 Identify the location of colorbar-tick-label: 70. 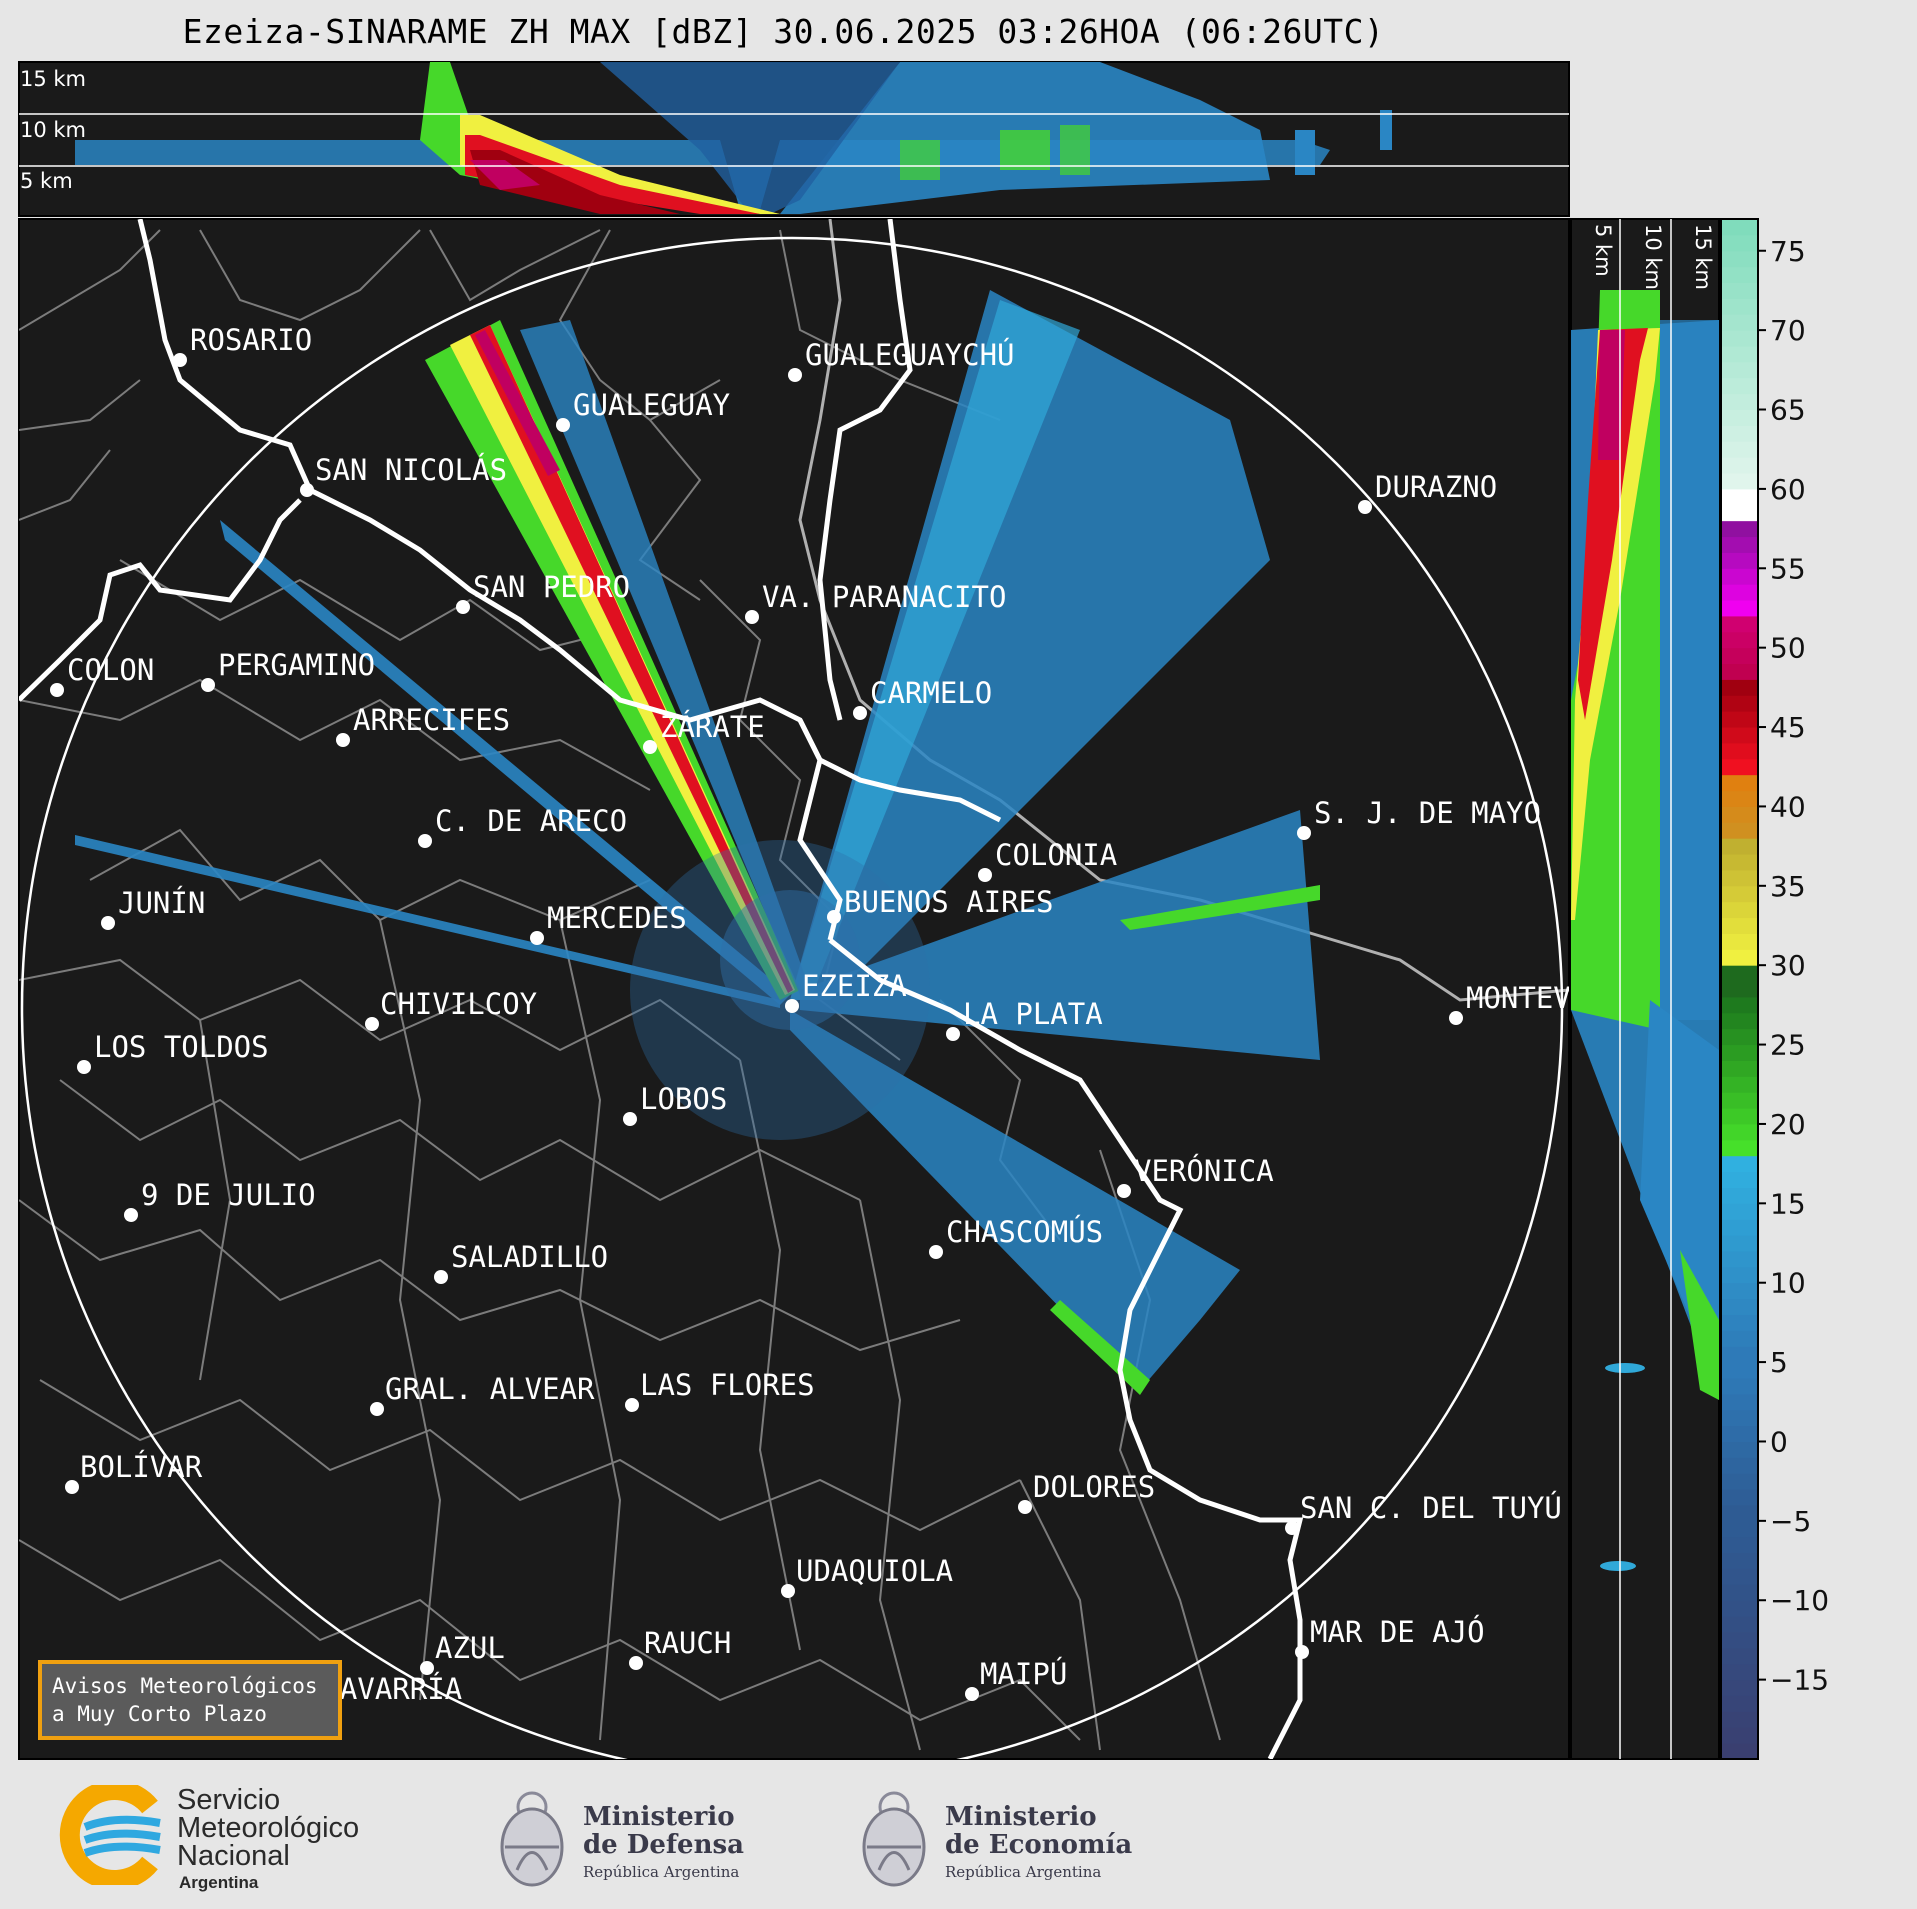
(1788, 330).